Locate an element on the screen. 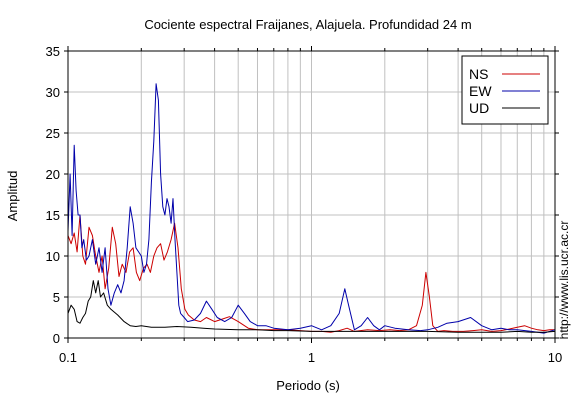 This screenshot has width=580, height=400. x-tick-label: 0.1 is located at coordinates (68, 357).